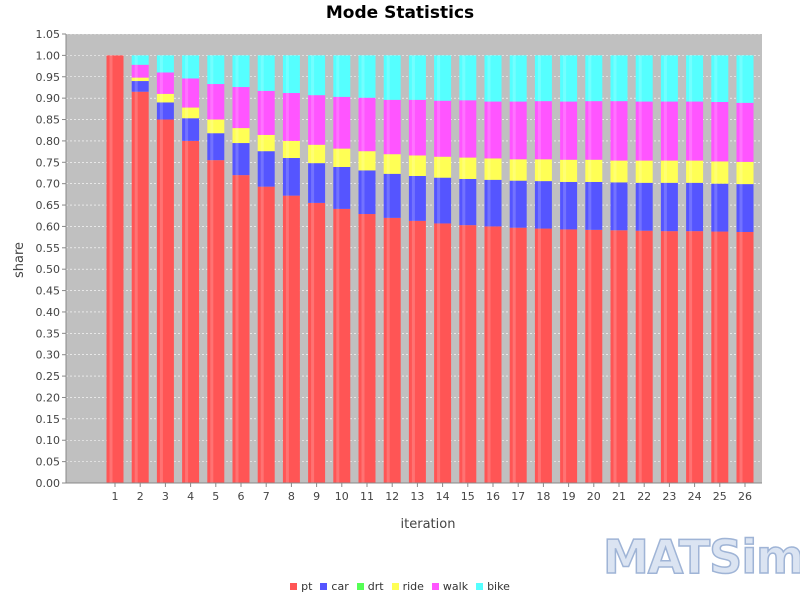 This screenshot has width=800, height=600. I want to click on y-tick-label: 0.80, so click(48, 141).